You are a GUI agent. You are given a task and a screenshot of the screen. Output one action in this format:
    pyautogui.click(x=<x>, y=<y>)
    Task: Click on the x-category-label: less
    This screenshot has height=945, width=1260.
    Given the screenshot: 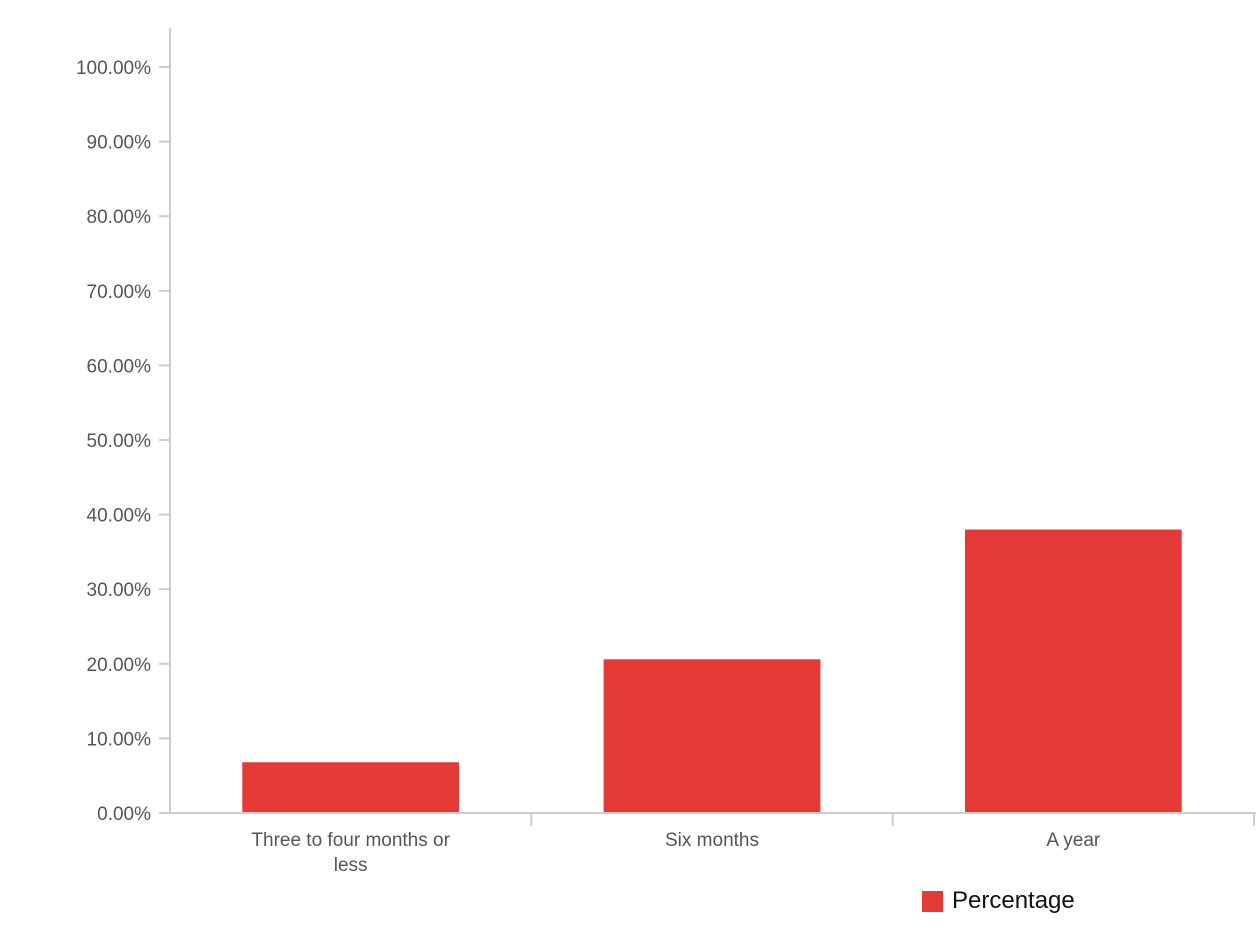 What is the action you would take?
    pyautogui.click(x=351, y=865)
    